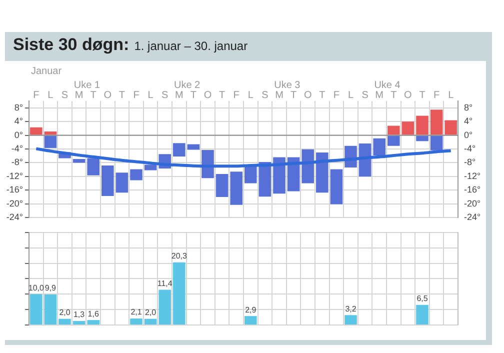  I want to click on text: Uke 1, so click(87, 85).